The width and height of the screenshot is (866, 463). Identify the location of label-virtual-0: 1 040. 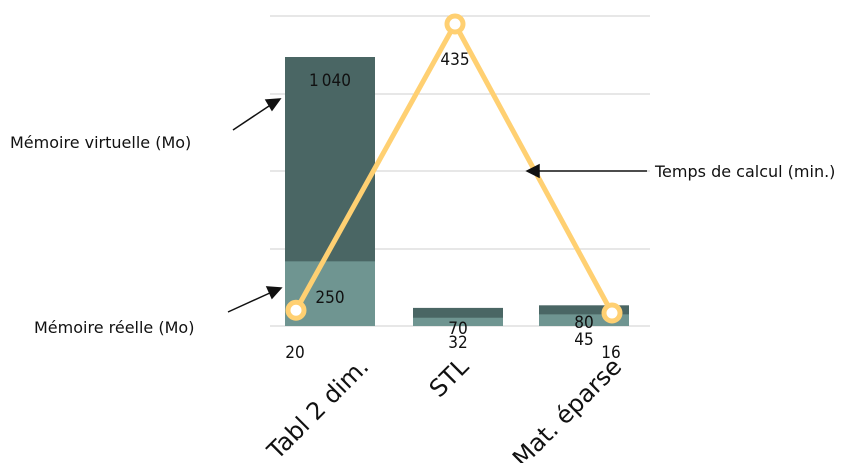
(330, 81).